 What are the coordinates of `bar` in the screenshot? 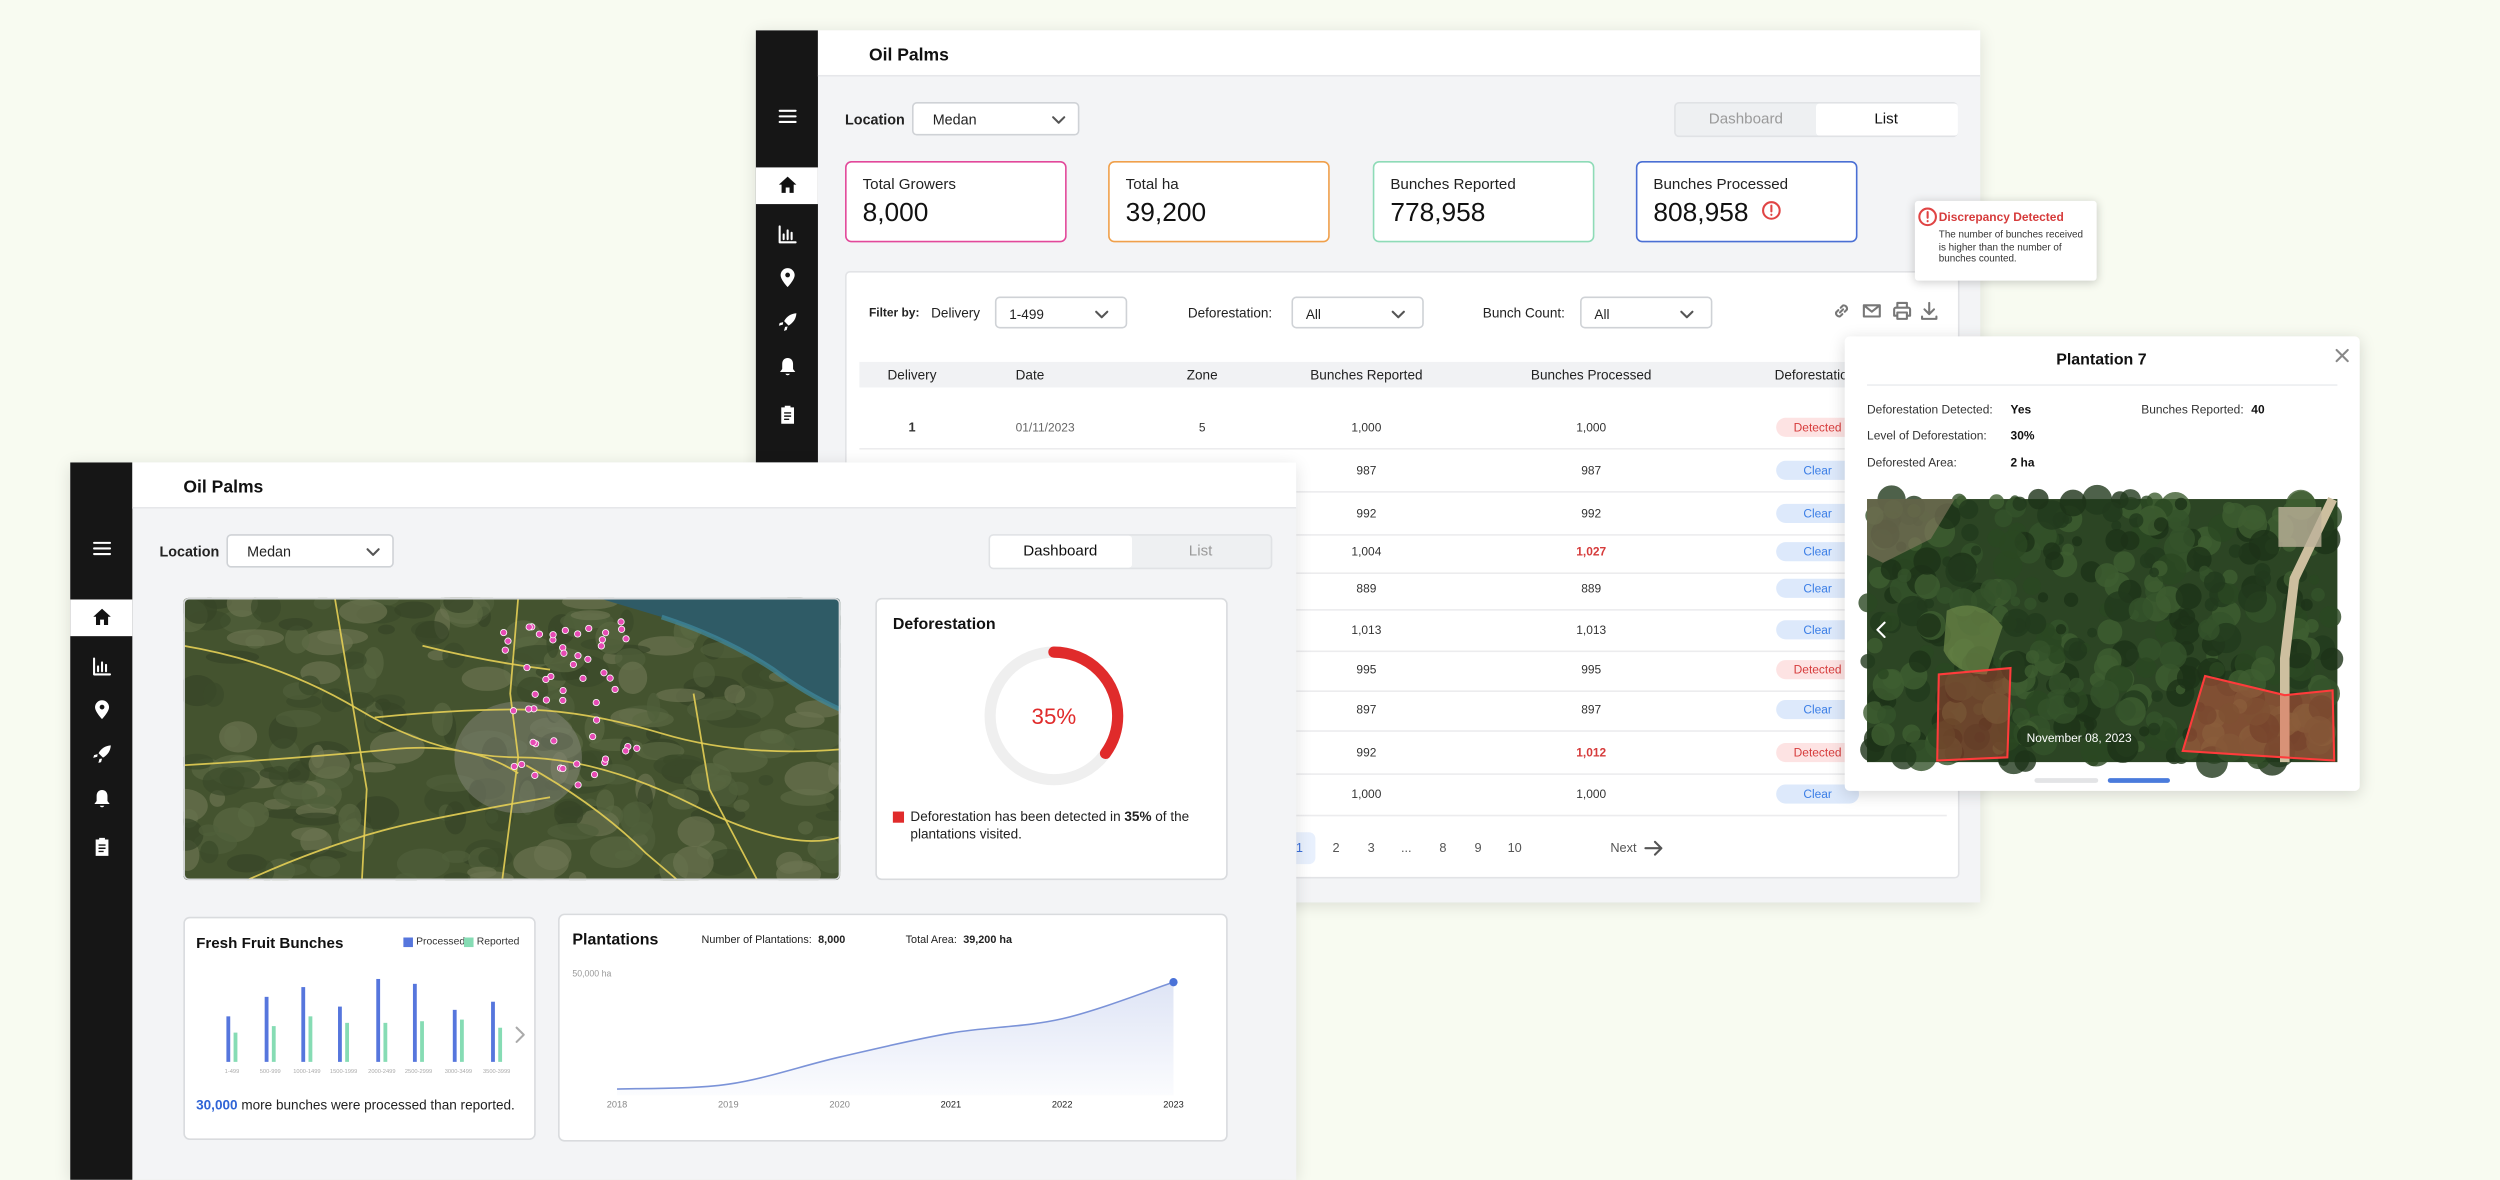 It's located at (228, 1039).